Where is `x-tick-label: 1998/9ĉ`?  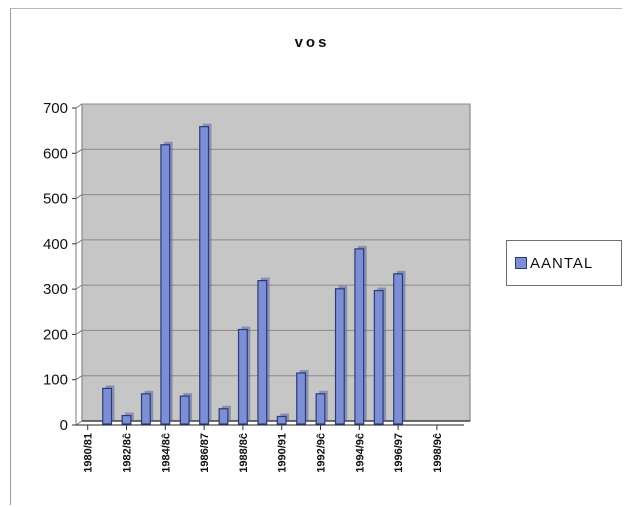 x-tick-label: 1998/9ĉ is located at coordinates (438, 453).